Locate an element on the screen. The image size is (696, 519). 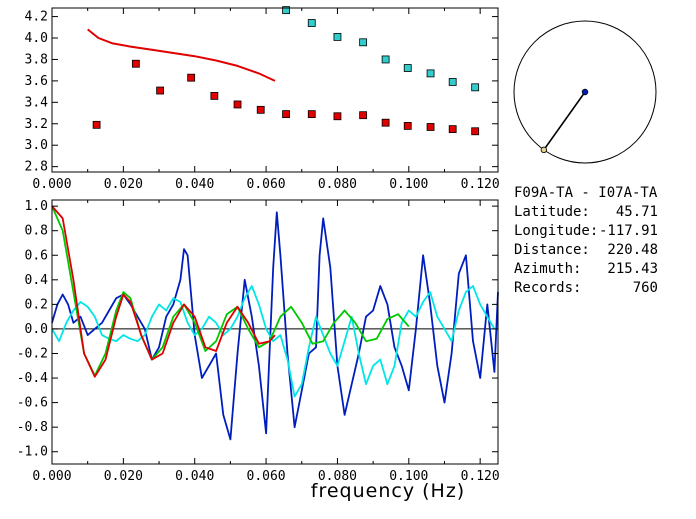
longitude-value: -117.91 is located at coordinates (628, 231).